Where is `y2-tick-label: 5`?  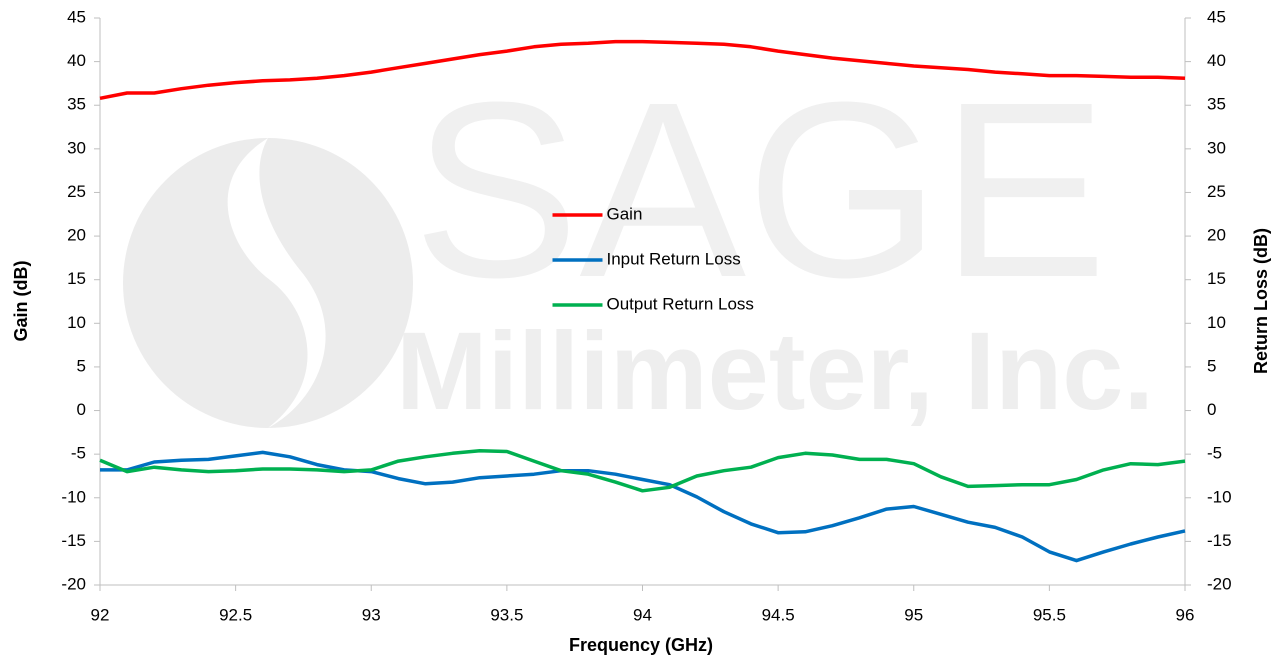
y2-tick-label: 5 is located at coordinates (1211, 365).